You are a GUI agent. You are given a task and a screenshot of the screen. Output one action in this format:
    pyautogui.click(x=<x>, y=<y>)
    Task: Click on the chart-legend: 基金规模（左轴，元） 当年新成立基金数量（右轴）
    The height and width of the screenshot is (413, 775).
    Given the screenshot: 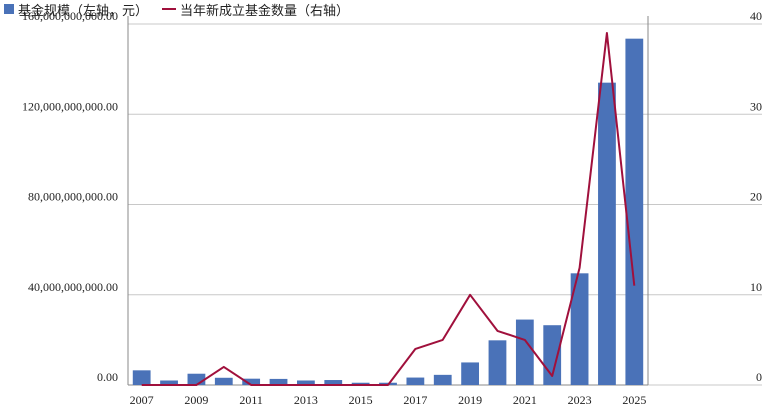 What is the action you would take?
    pyautogui.click(x=176, y=9)
    